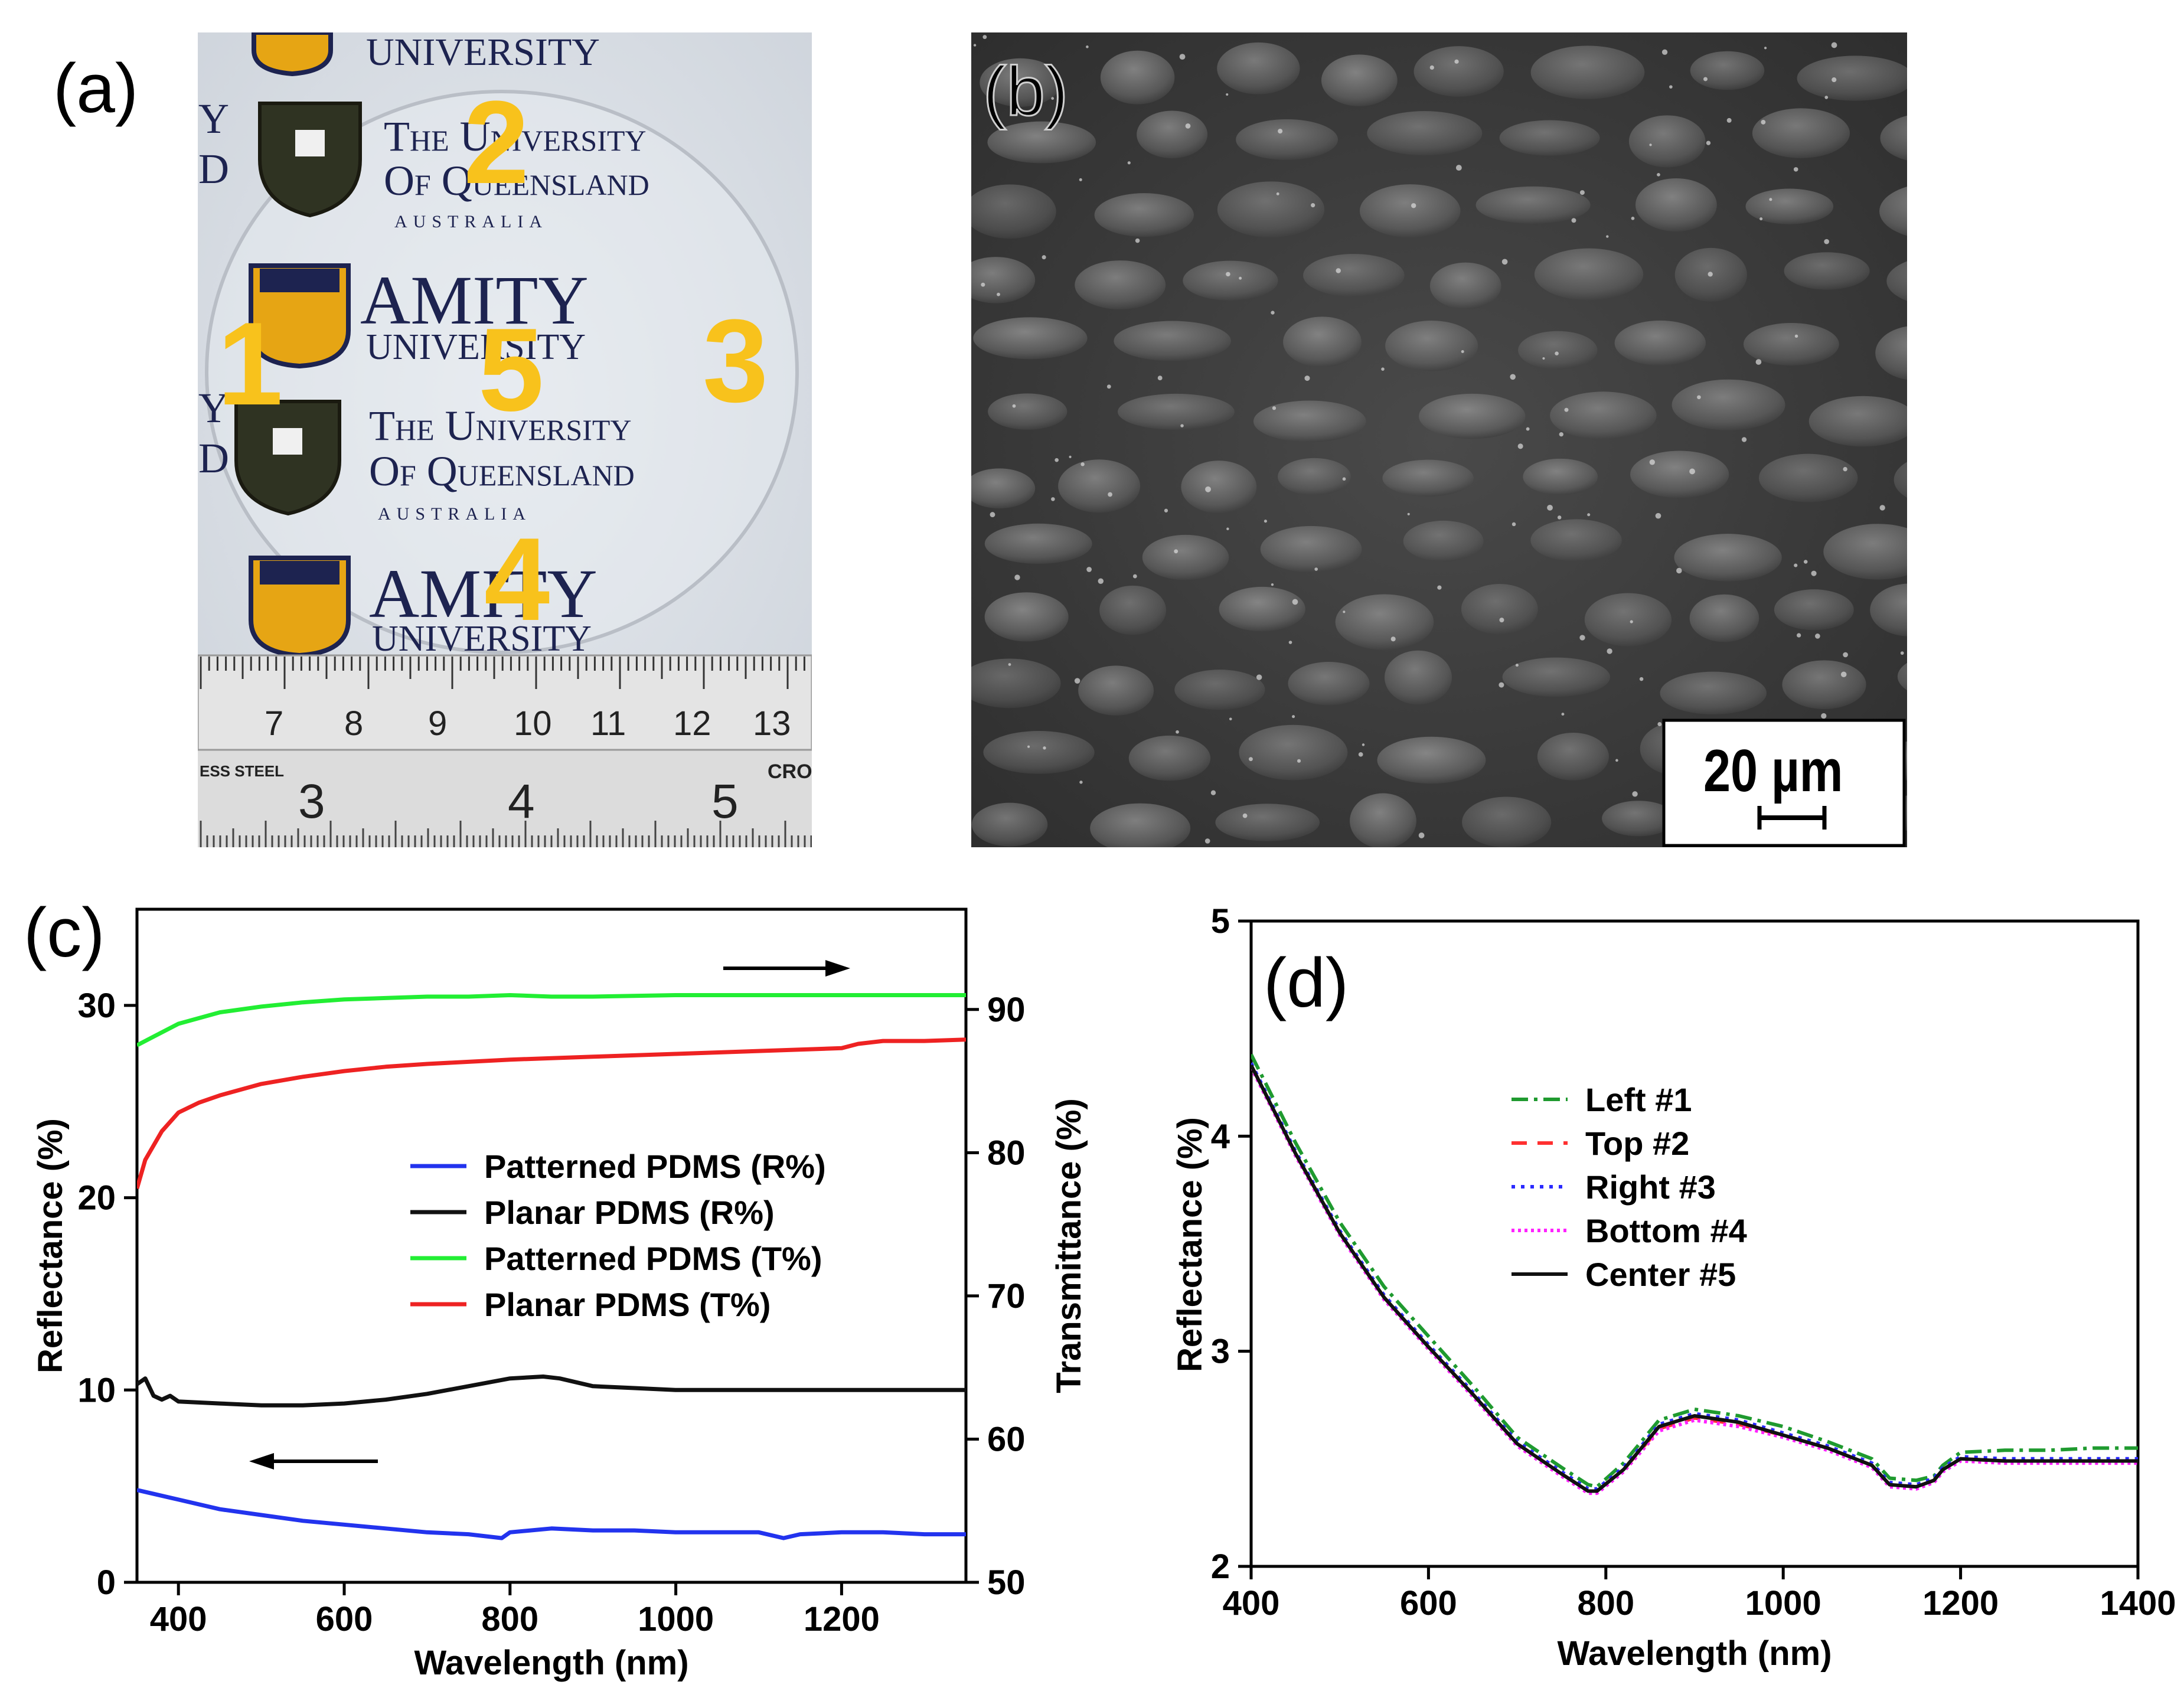 This screenshot has height=1688, width=2184. I want to click on svg-text: 8, so click(354, 724).